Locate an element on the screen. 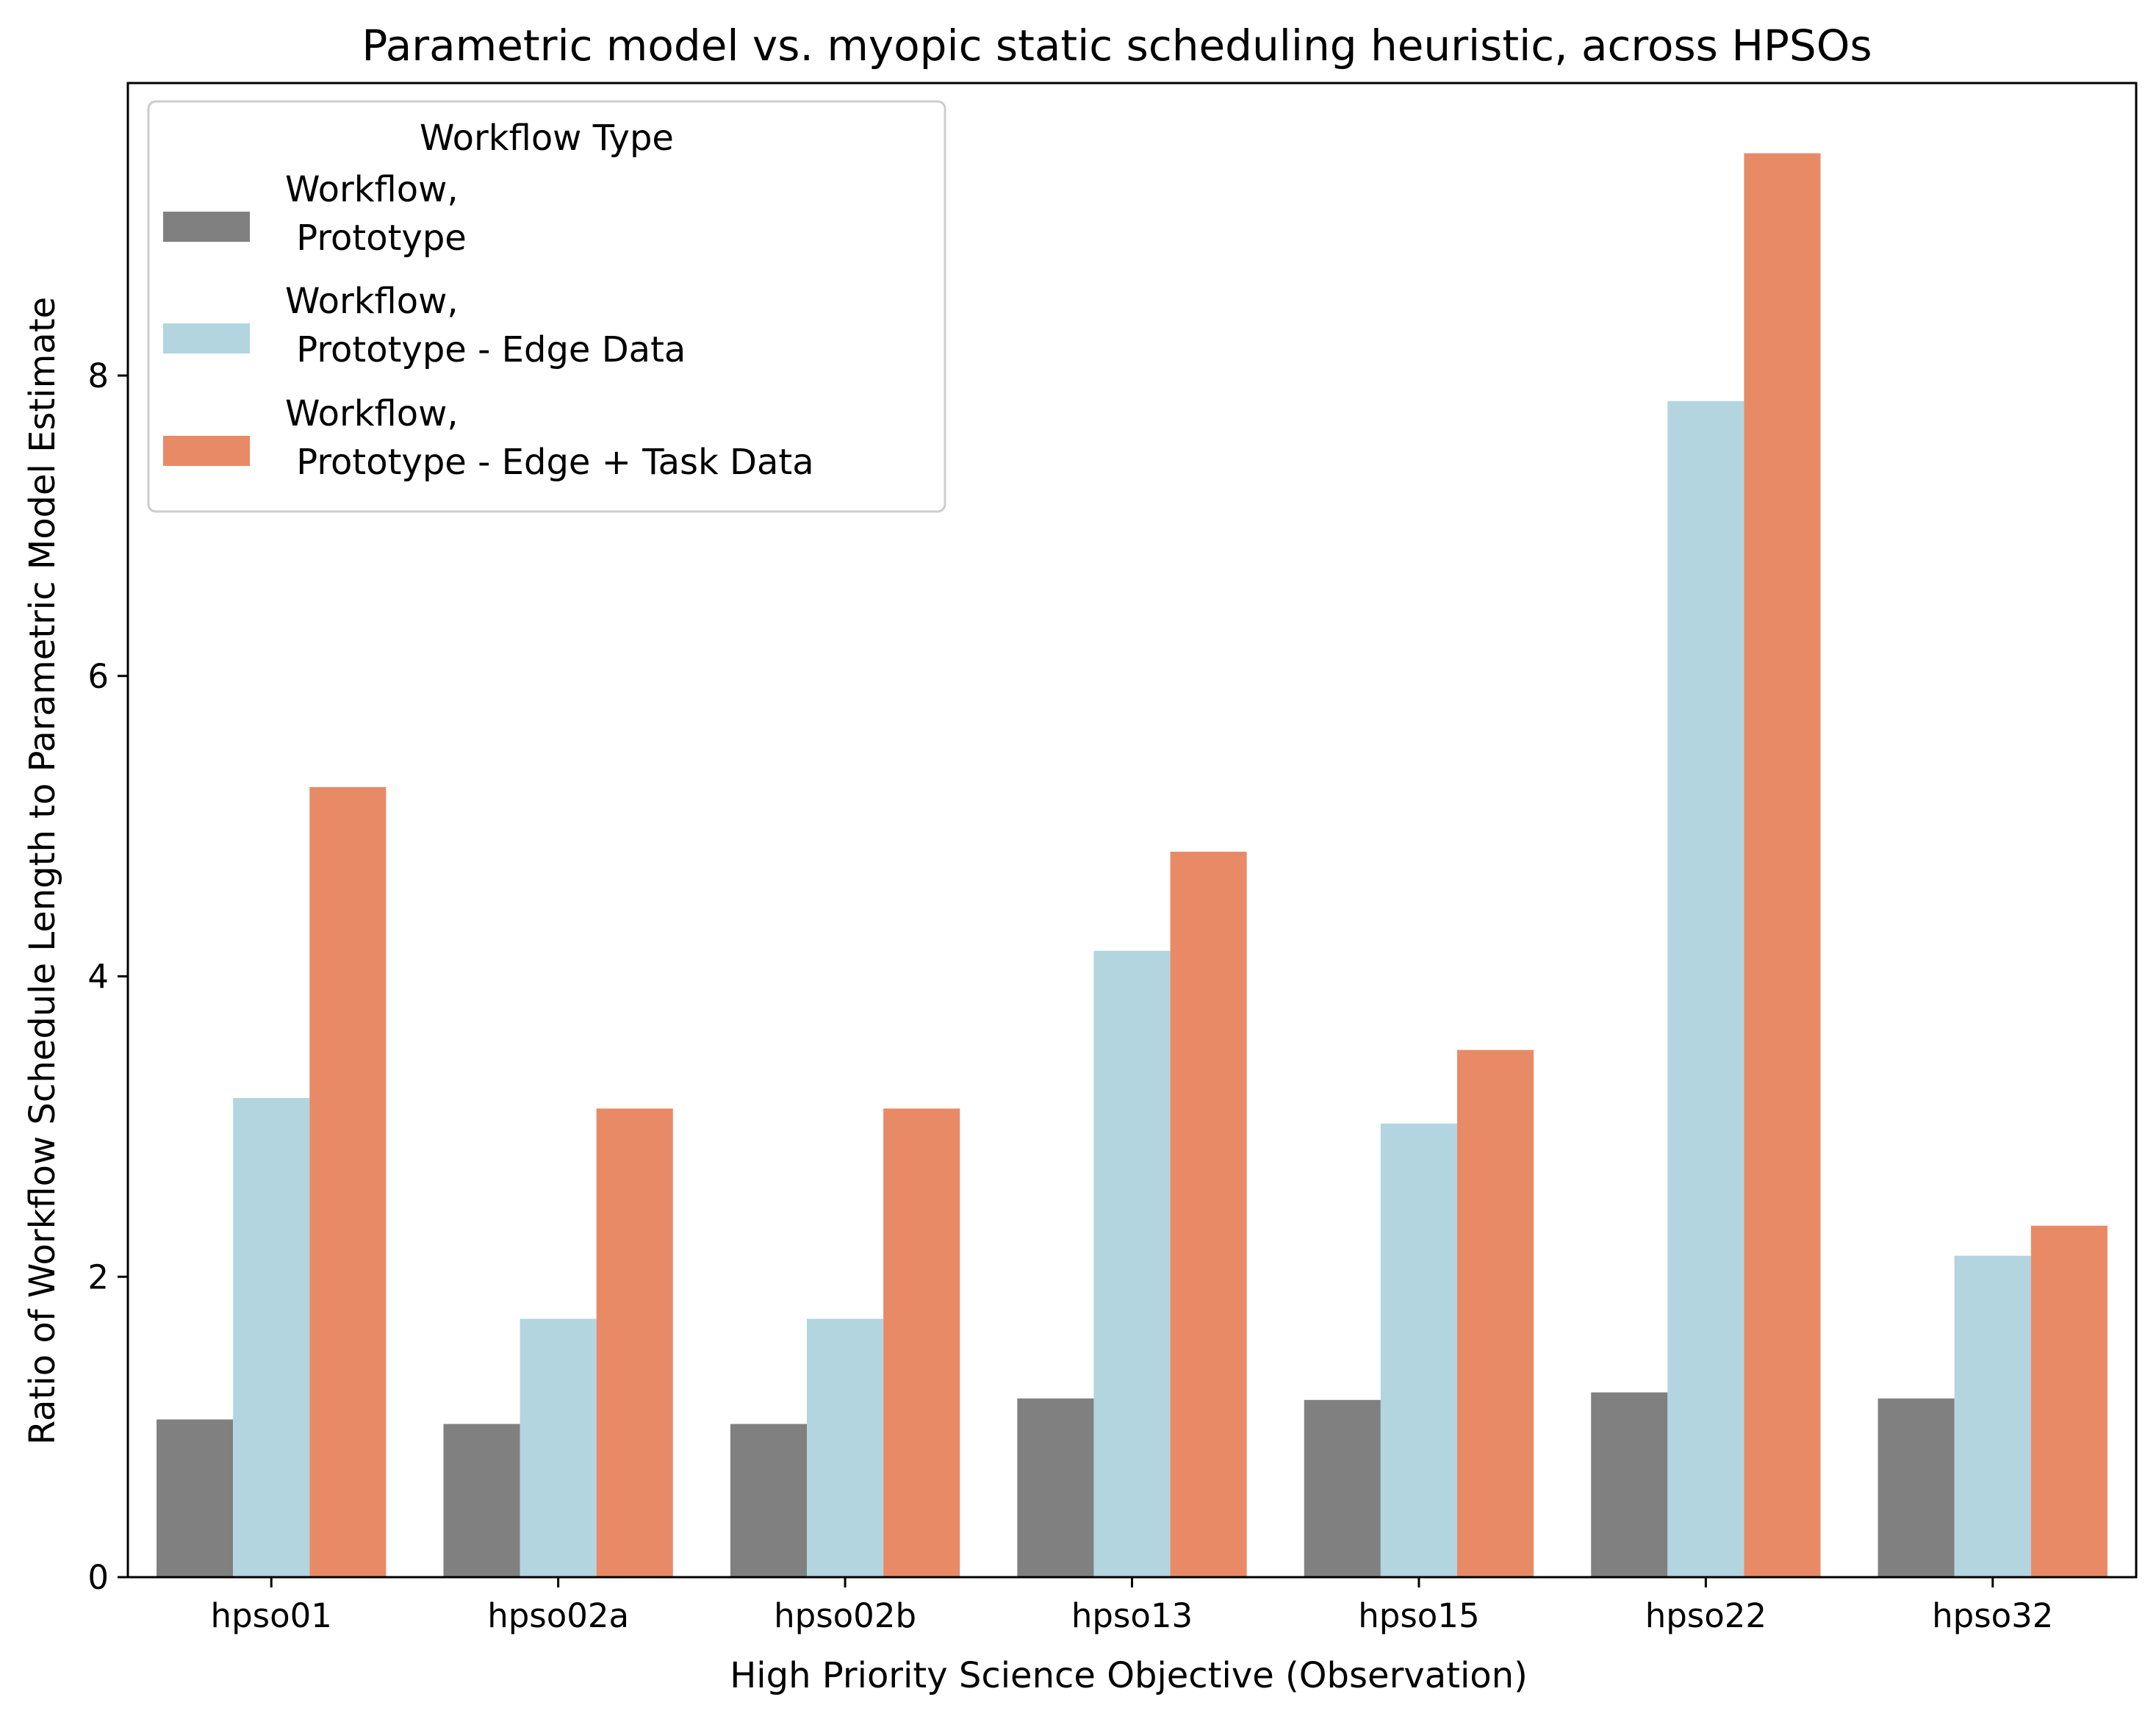 This screenshot has width=2156, height=1719. x-tick-label: hpso13 is located at coordinates (1132, 1615).